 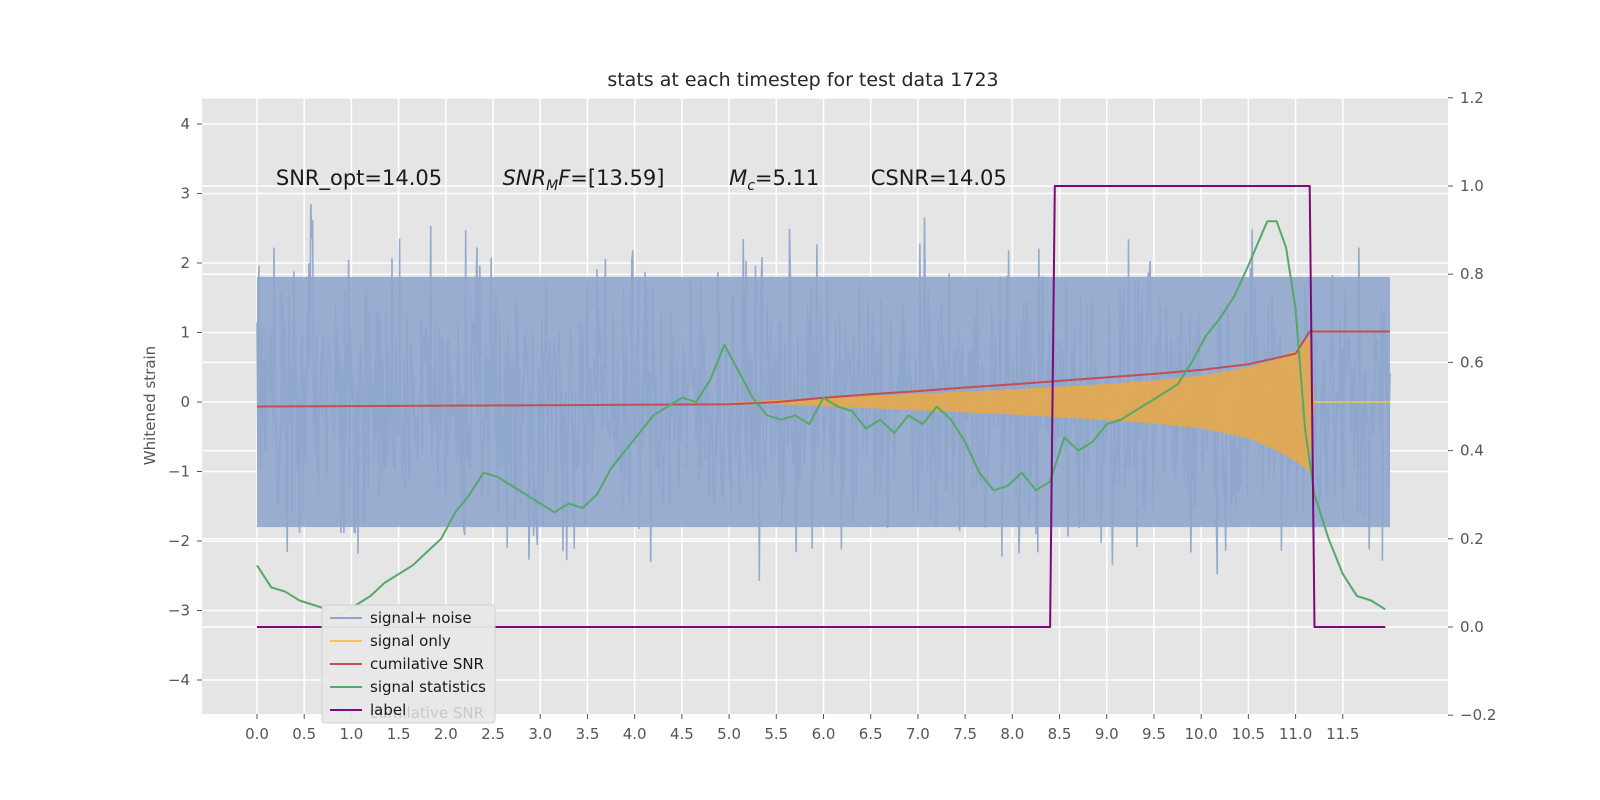 I want to click on x-tick-label: 11.5, so click(x=1342, y=734).